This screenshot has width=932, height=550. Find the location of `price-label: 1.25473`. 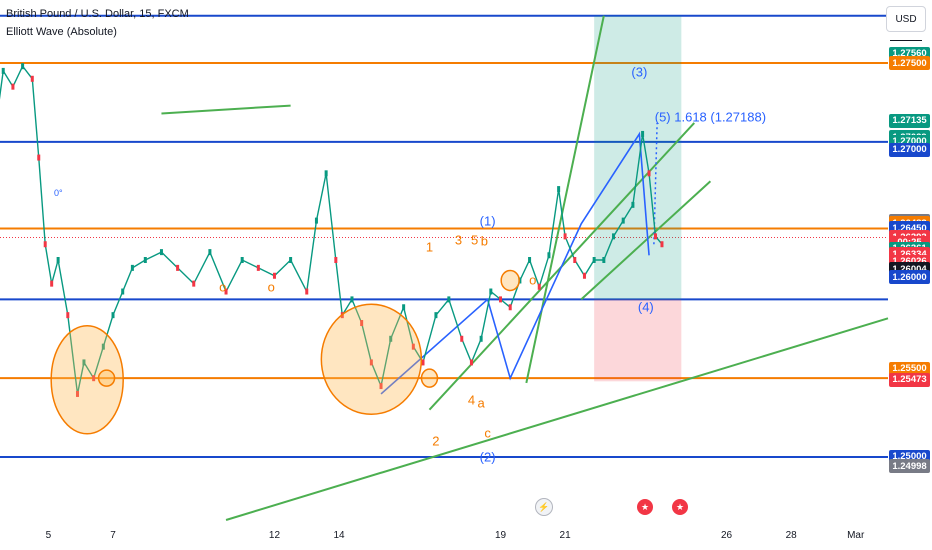

price-label: 1.25473 is located at coordinates (909, 379).